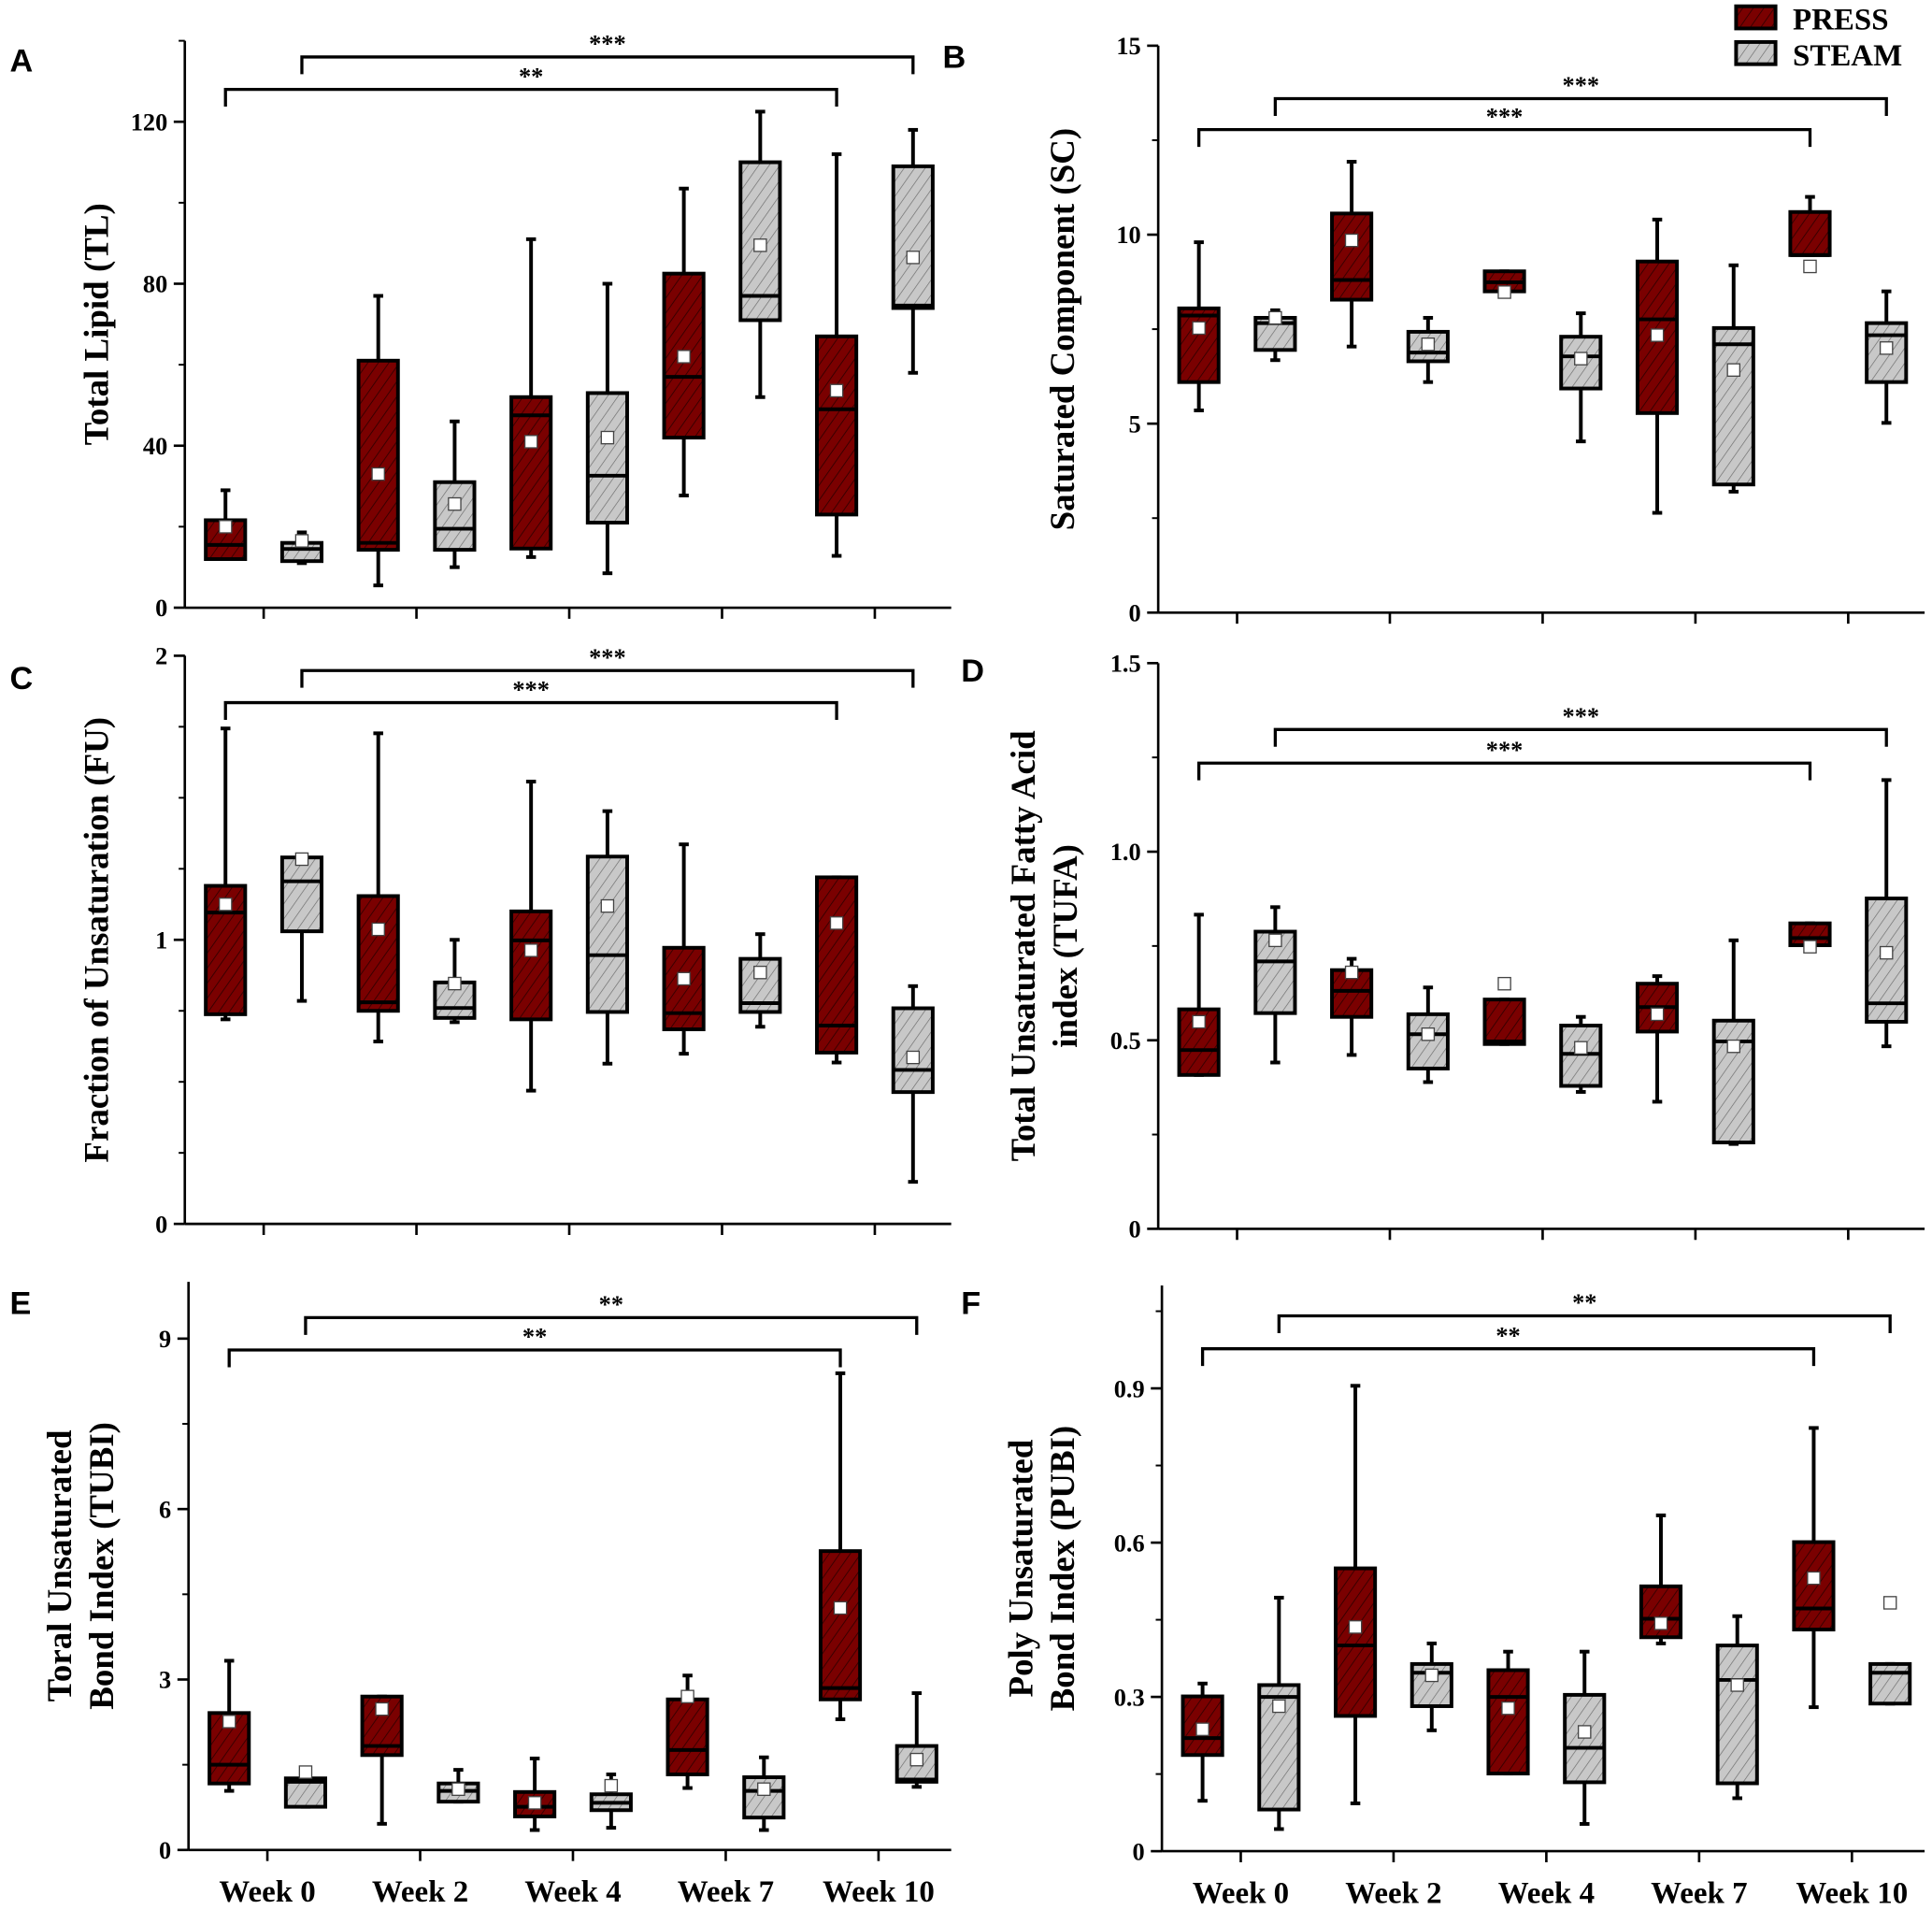 This screenshot has width=1932, height=1924. I want to click on y-tick-label: 40, so click(155, 446).